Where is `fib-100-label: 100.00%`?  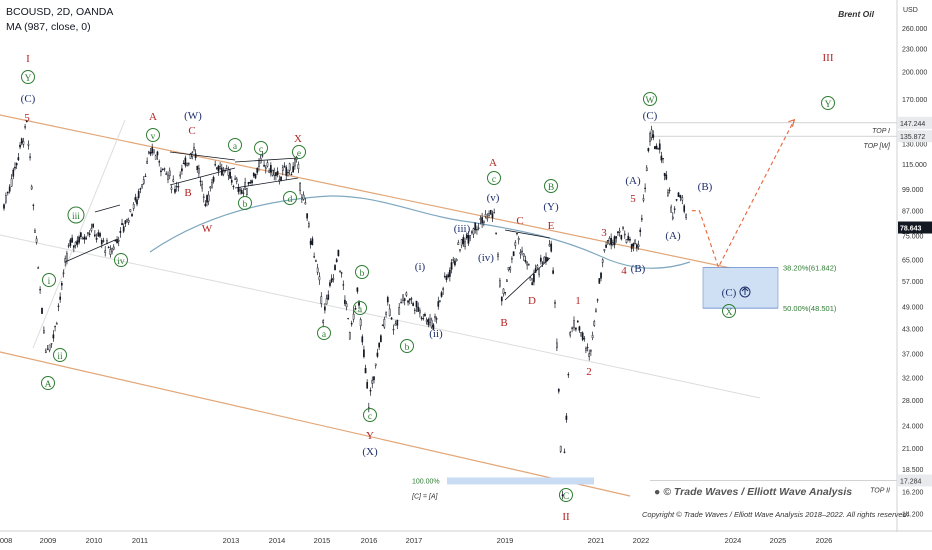
fib-100-label: 100.00% is located at coordinates (426, 481).